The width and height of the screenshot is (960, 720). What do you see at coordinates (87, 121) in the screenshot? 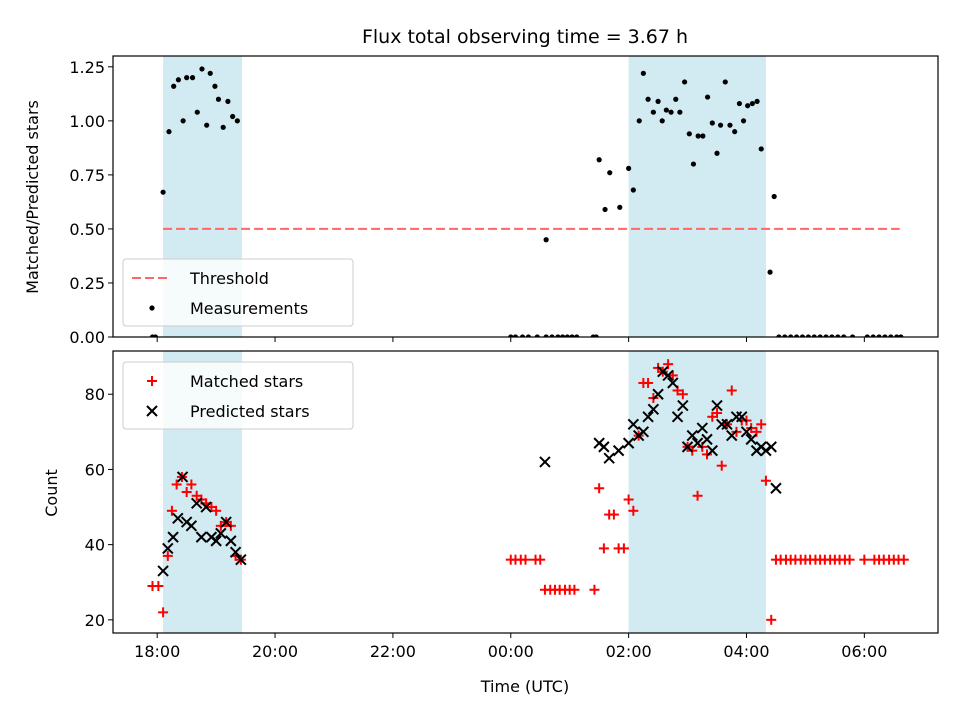
I see `y-tick-label: 1.00` at bounding box center [87, 121].